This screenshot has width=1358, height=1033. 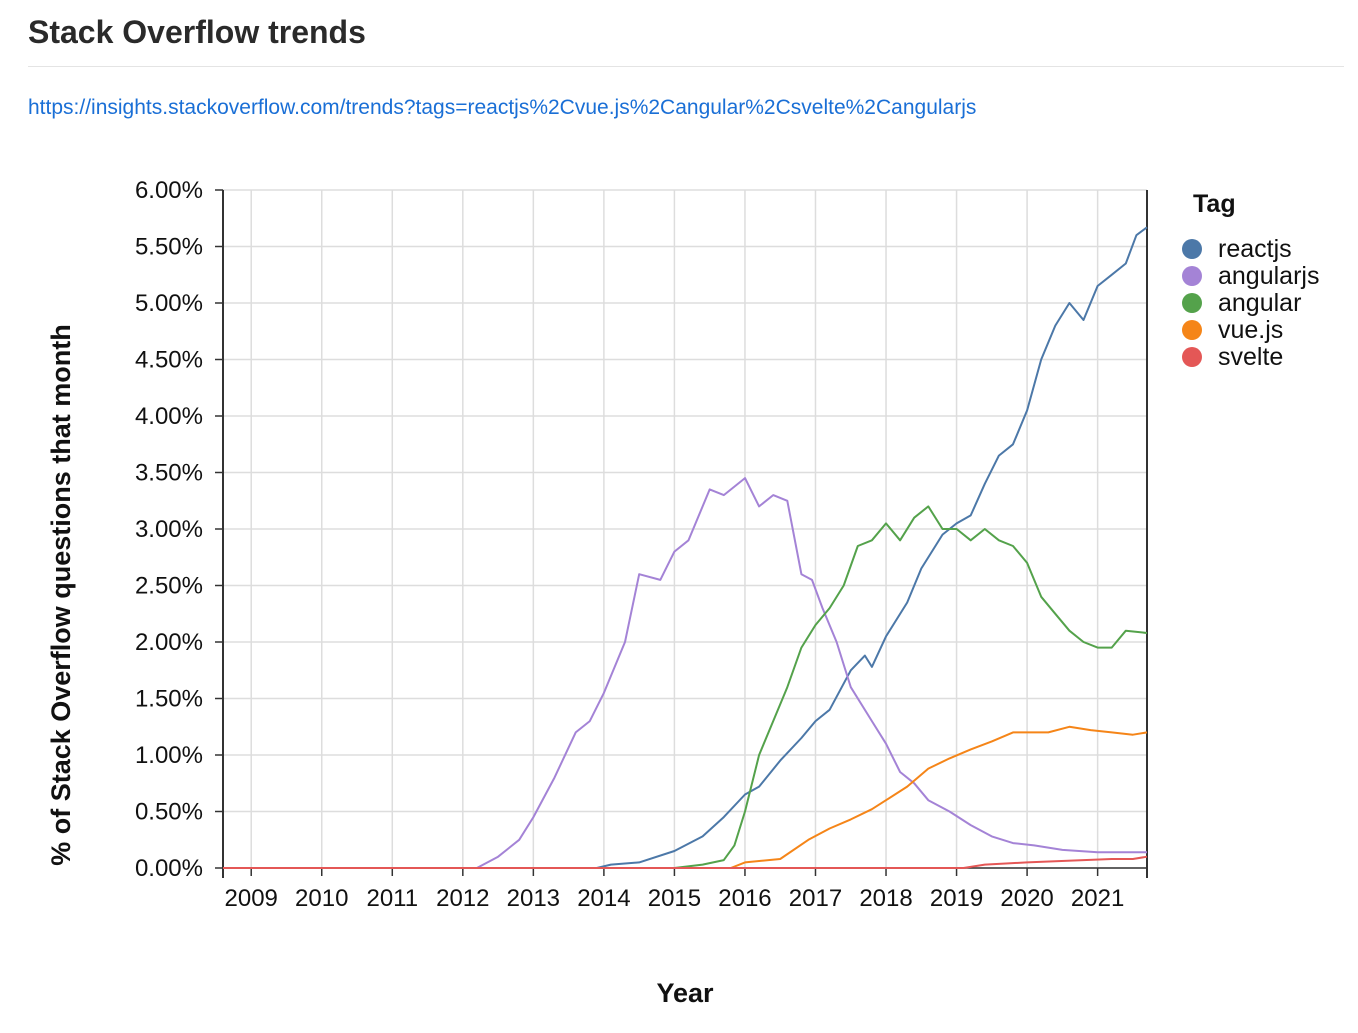 What do you see at coordinates (169, 812) in the screenshot?
I see `y-tick-label: 0.50%` at bounding box center [169, 812].